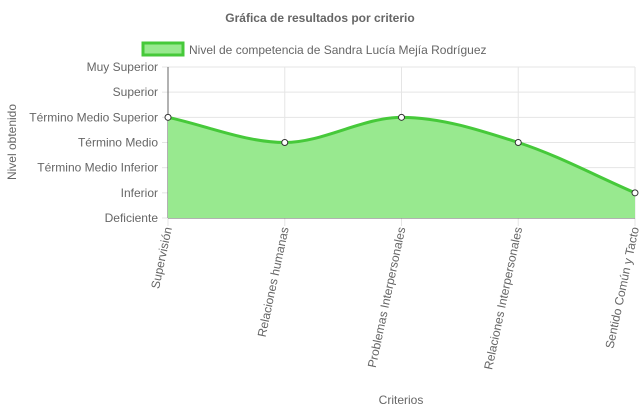 This screenshot has width=639, height=411. What do you see at coordinates (118, 143) in the screenshot?
I see `y-tick-label: Término Medio` at bounding box center [118, 143].